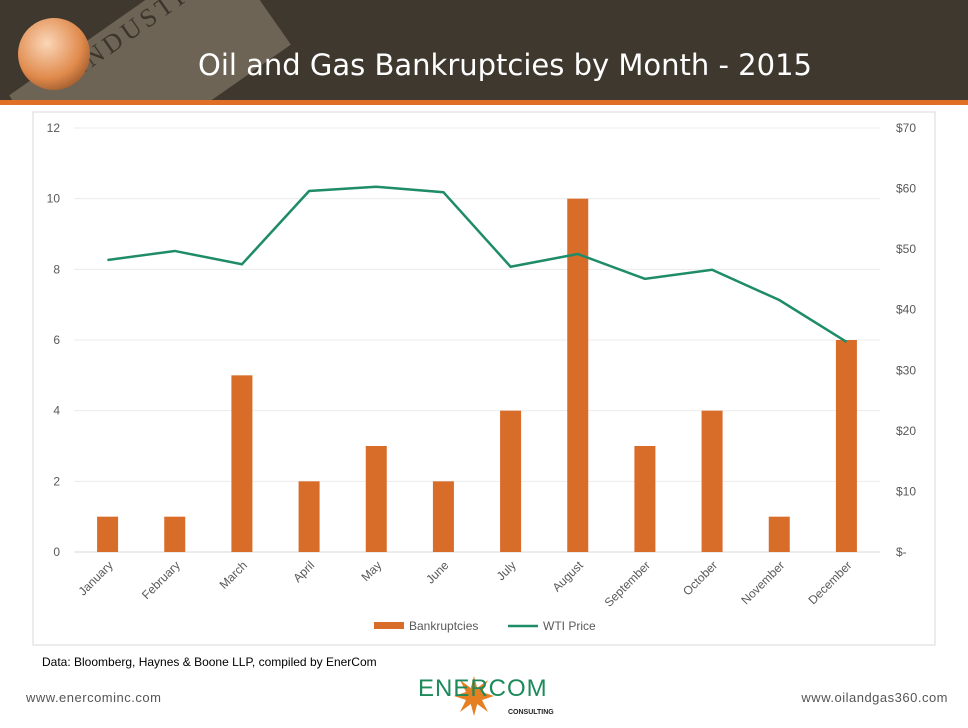 This screenshot has height=728, width=968. I want to click on bar-may, so click(376, 499).